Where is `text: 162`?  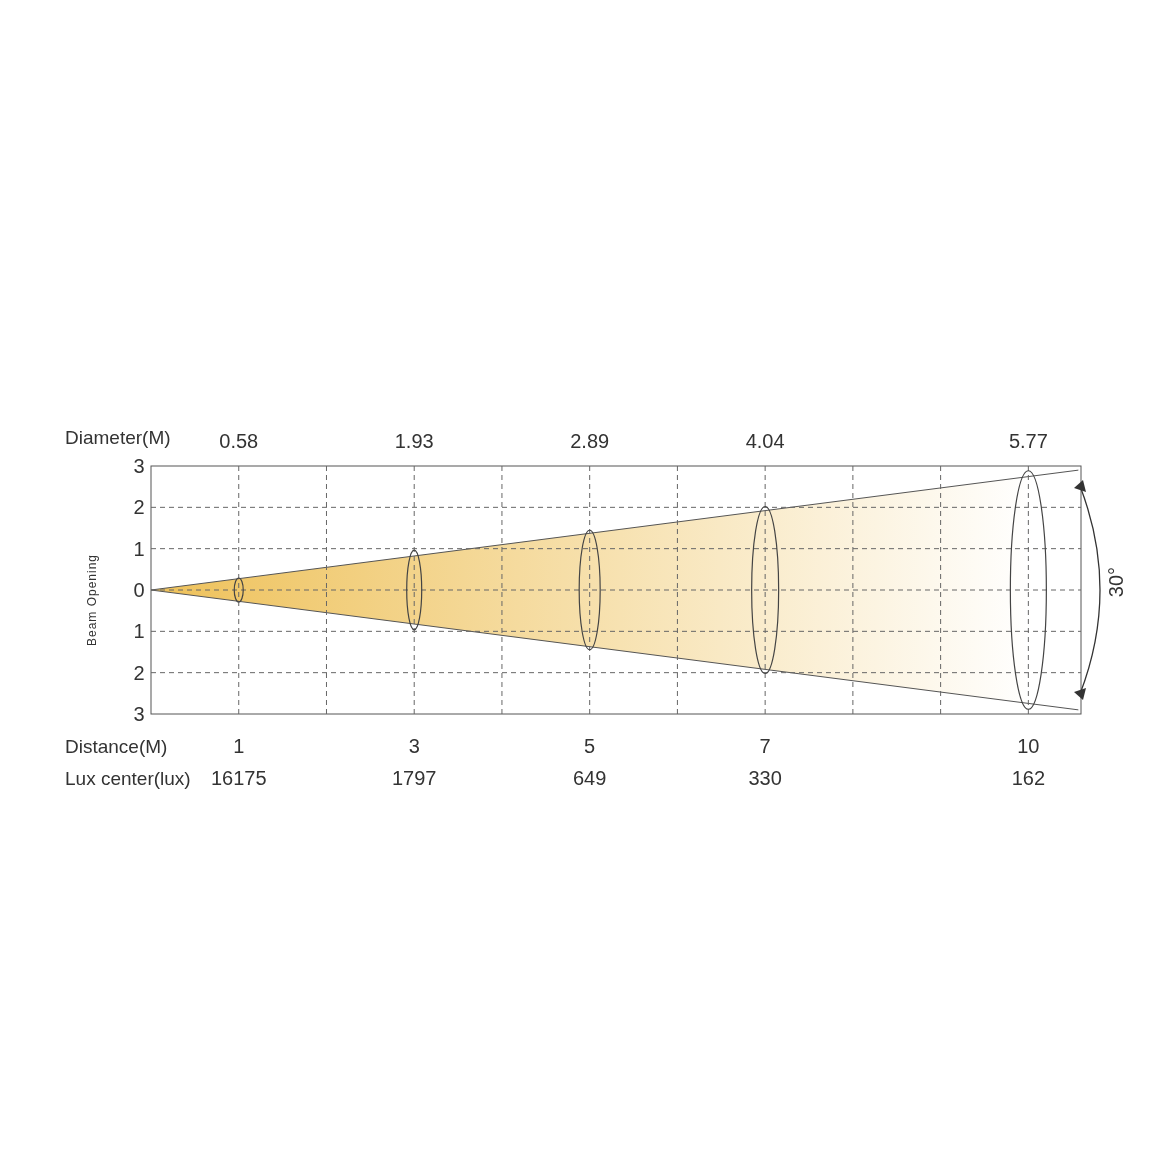
text: 162 is located at coordinates (1028, 778).